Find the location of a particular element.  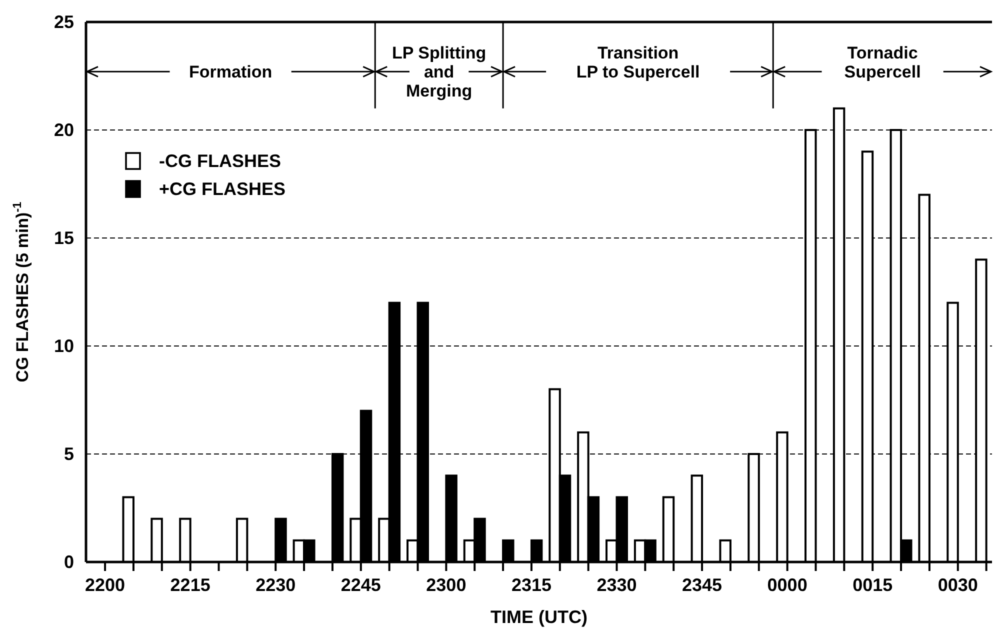

x-tick-label: 2330 is located at coordinates (616, 585).